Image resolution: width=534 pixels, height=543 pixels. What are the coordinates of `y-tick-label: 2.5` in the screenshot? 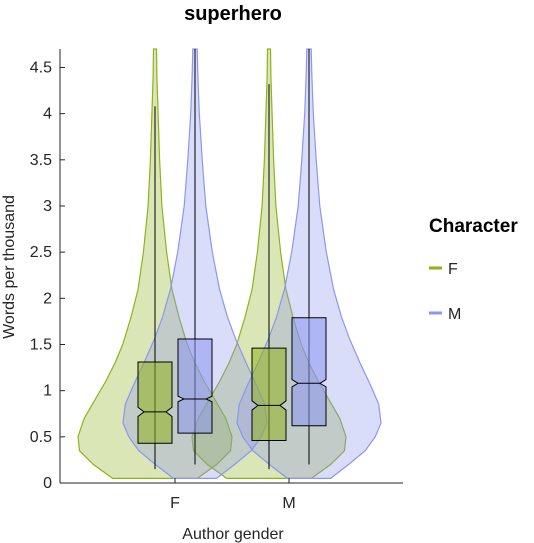 It's located at (41, 252).